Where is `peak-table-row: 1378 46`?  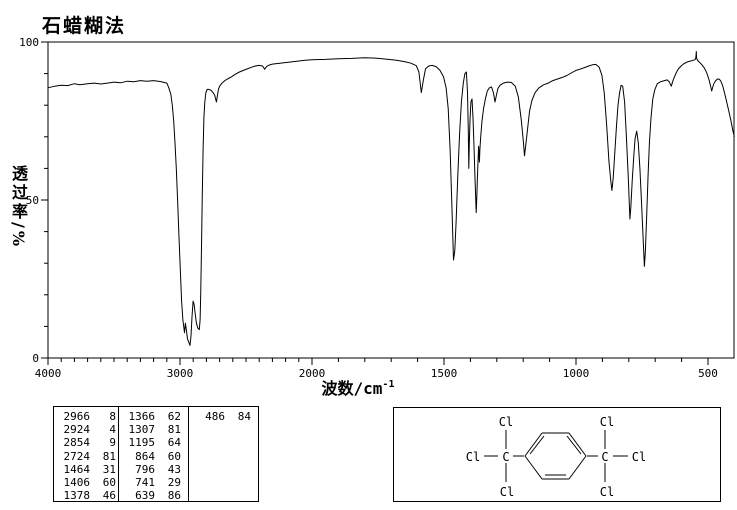
peak-table-row: 1378 46 is located at coordinates (86, 495).